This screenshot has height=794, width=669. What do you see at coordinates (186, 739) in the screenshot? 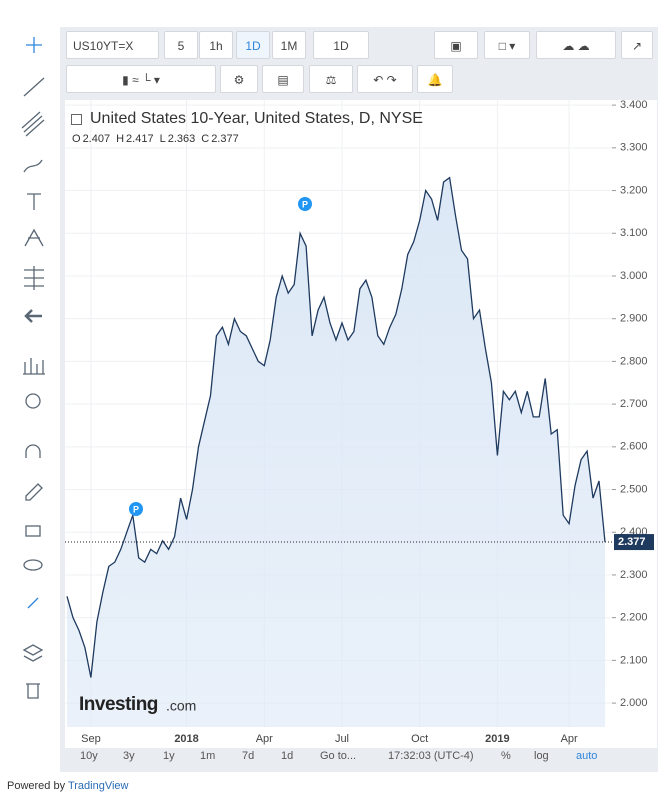
I see `x-tick-label: 2018` at bounding box center [186, 739].